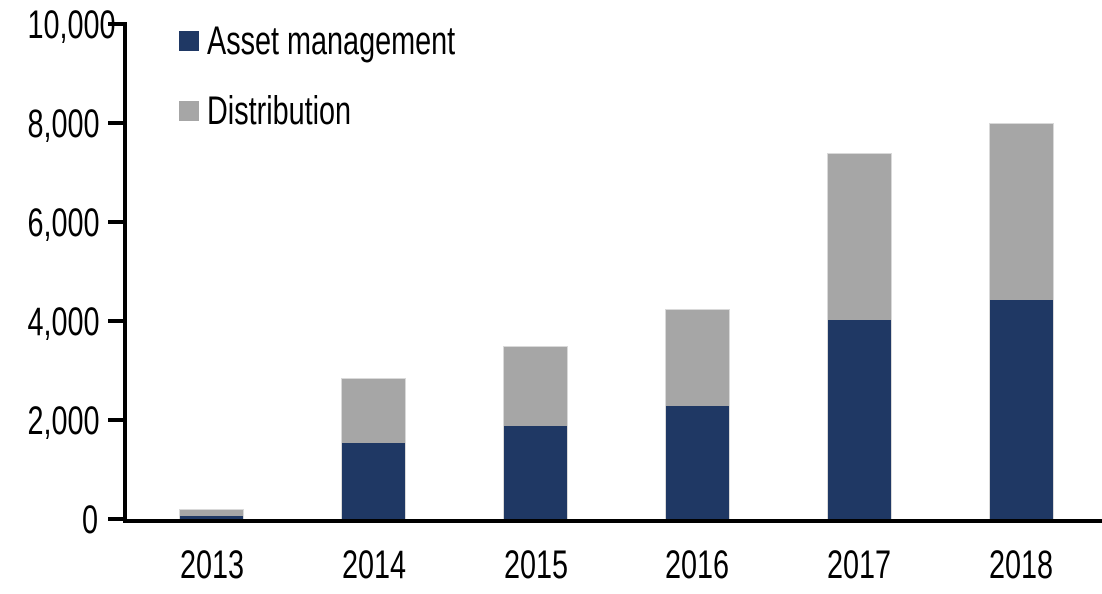  What do you see at coordinates (859, 565) in the screenshot?
I see `x-axis-label-2017: 2017` at bounding box center [859, 565].